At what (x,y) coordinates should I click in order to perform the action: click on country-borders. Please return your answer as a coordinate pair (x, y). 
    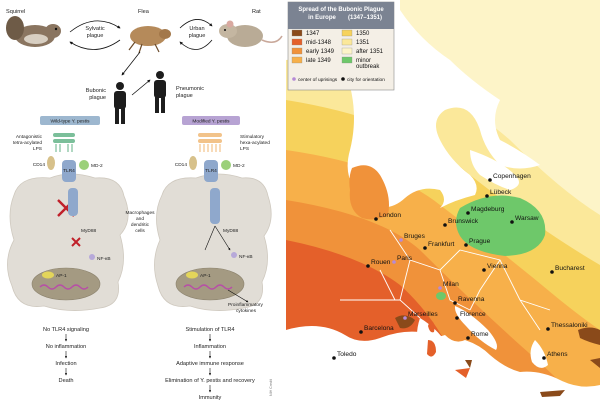
    Looking at the image, I should click on (445, 280).